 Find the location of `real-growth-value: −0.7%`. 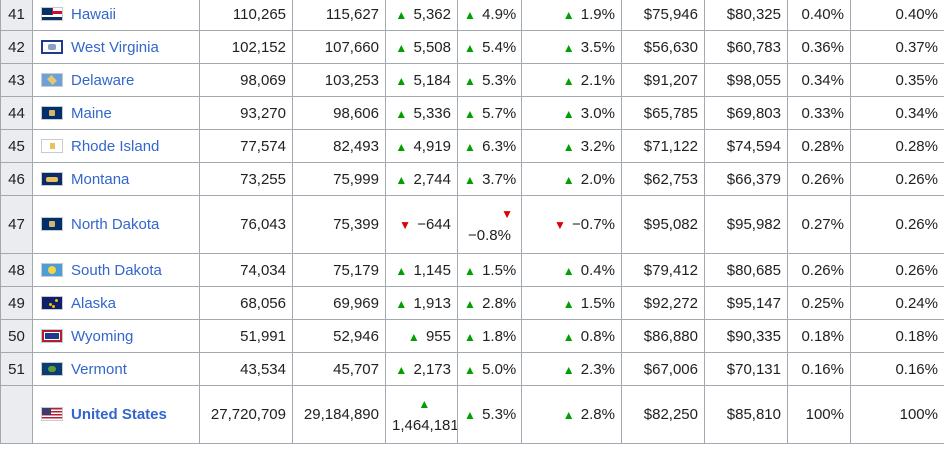

real-growth-value: −0.7% is located at coordinates (593, 224).